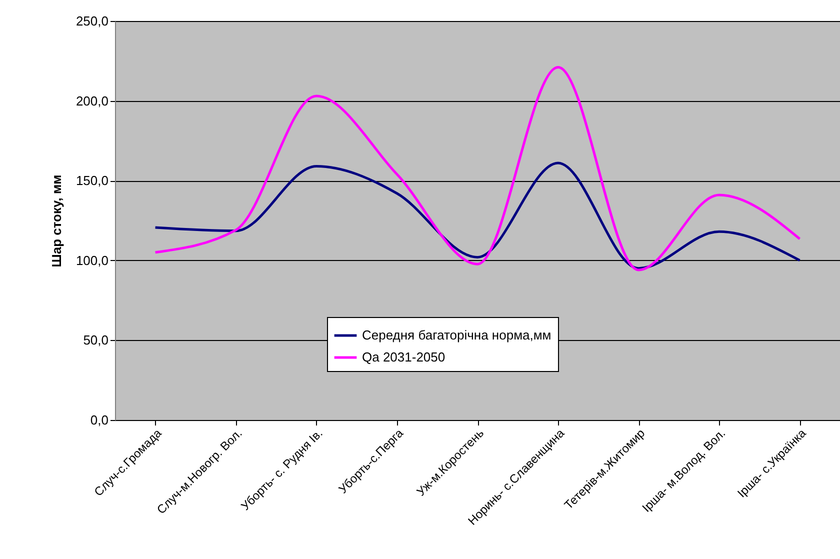 The width and height of the screenshot is (840, 559). What do you see at coordinates (92, 21) in the screenshot?
I see `y-tick-label: 250,0` at bounding box center [92, 21].